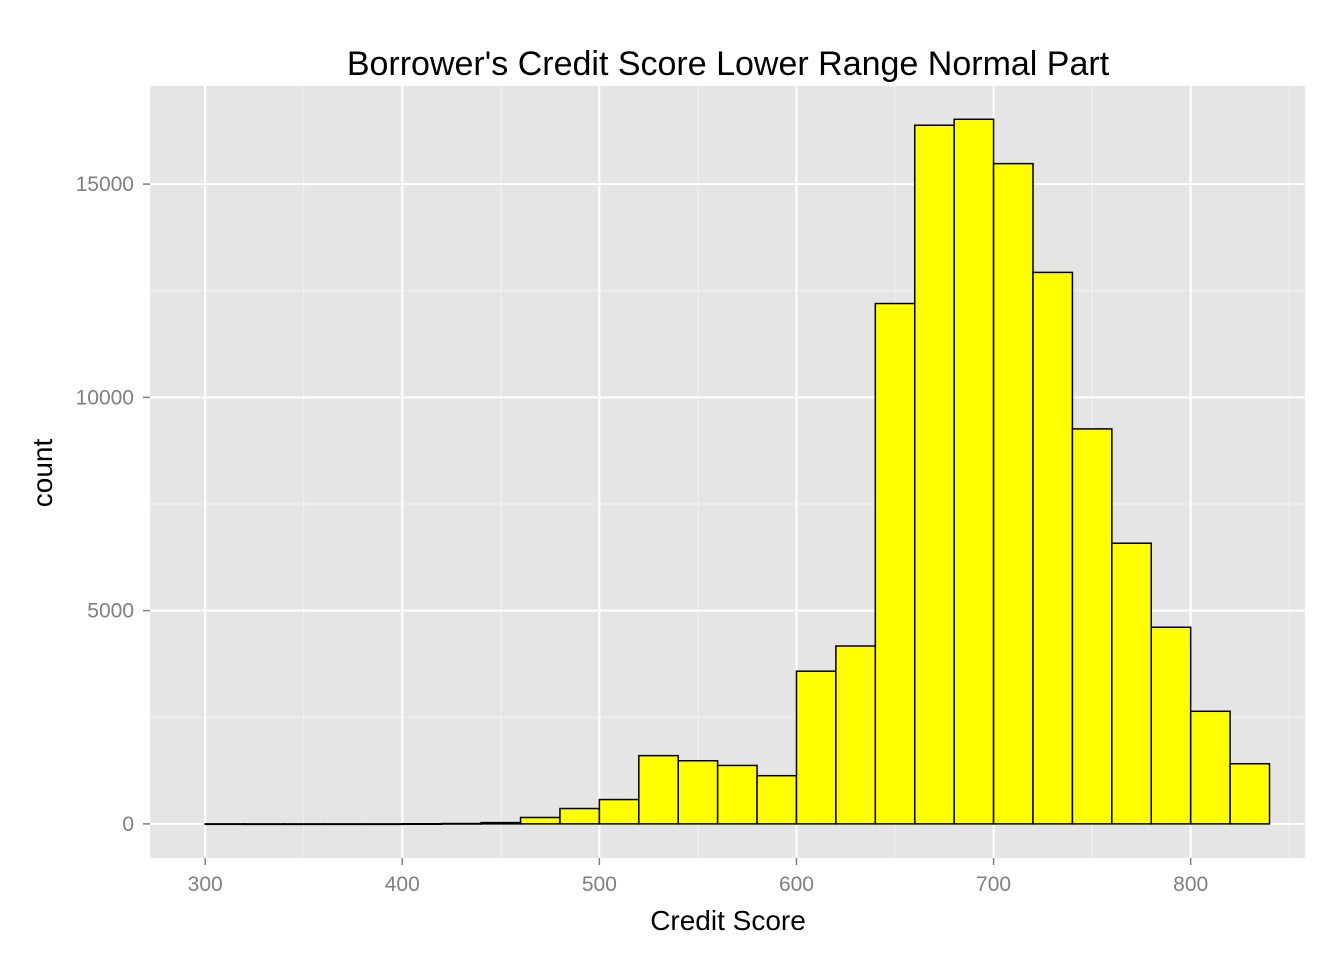 Image resolution: width=1344 pixels, height=960 pixels. Describe the element at coordinates (993, 884) in the screenshot. I see `x-tick-label: 700` at that location.